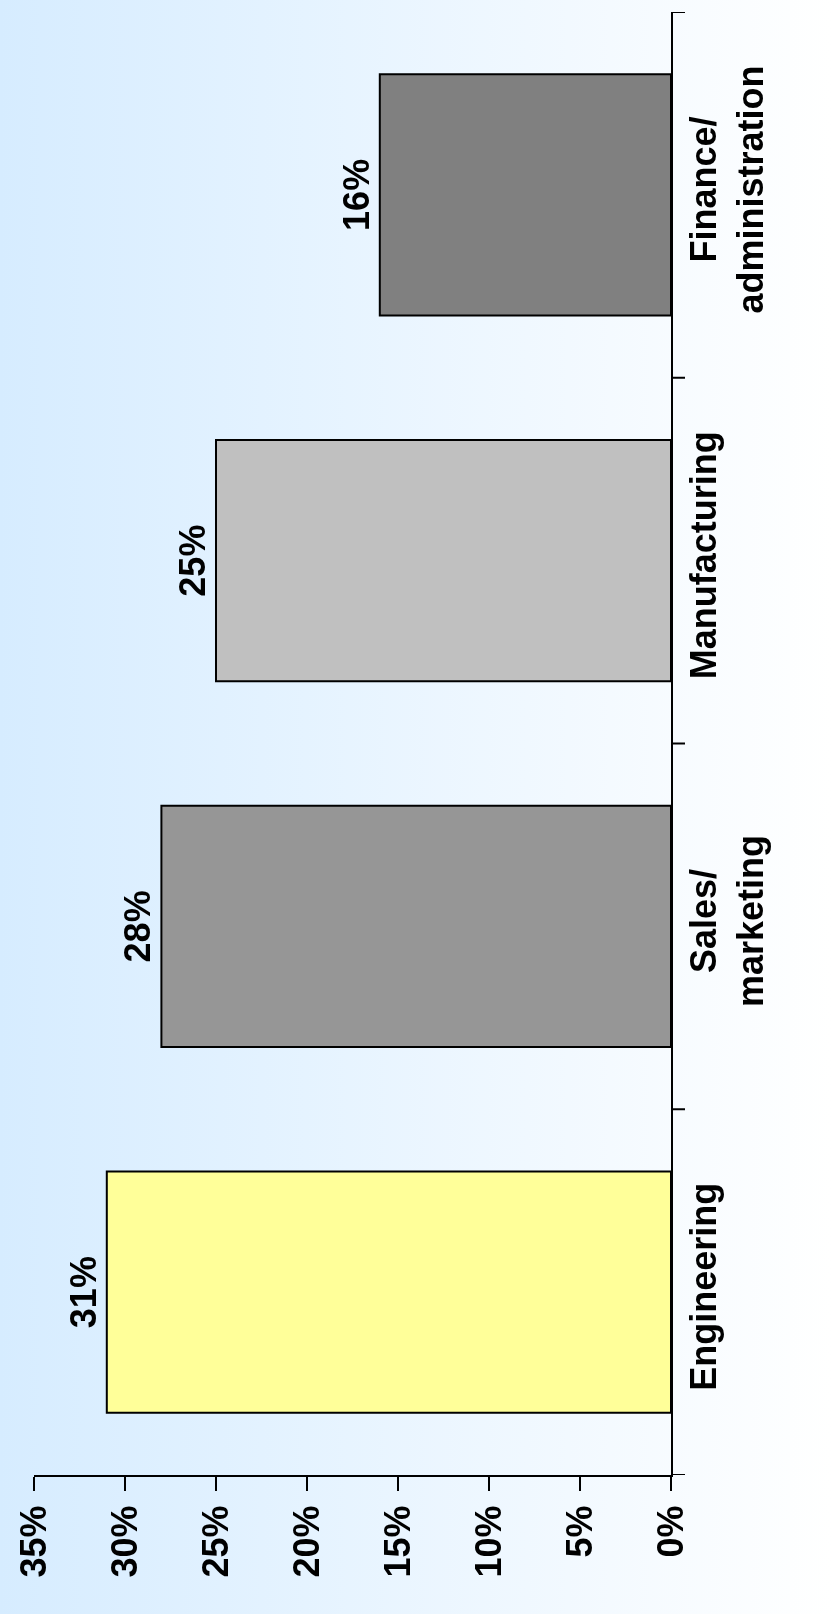 Image resolution: width=832 pixels, height=1614 pixels. I want to click on x-tick-label: 10%, so click(488, 1541).